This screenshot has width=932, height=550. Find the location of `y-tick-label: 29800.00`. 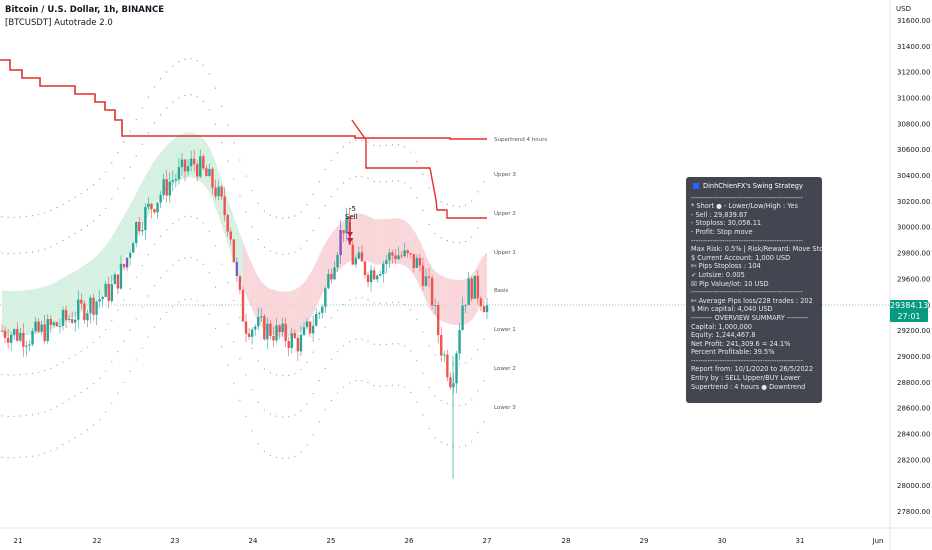

y-tick-label: 29800.00 is located at coordinates (913, 254).